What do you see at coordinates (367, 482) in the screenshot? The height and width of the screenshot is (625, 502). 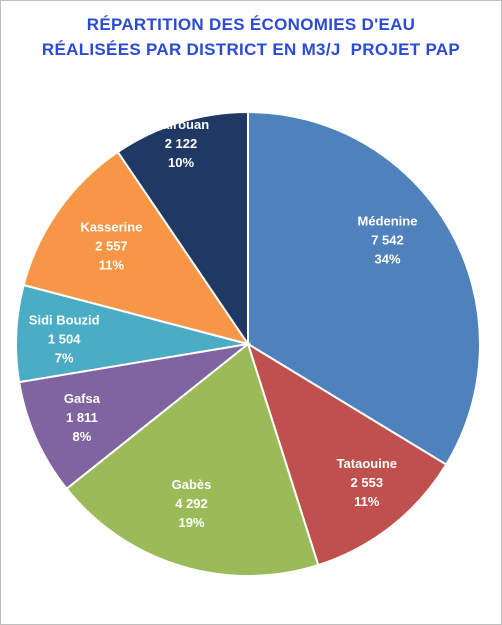 I see `slice-label-value-tataouine: 2 553` at bounding box center [367, 482].